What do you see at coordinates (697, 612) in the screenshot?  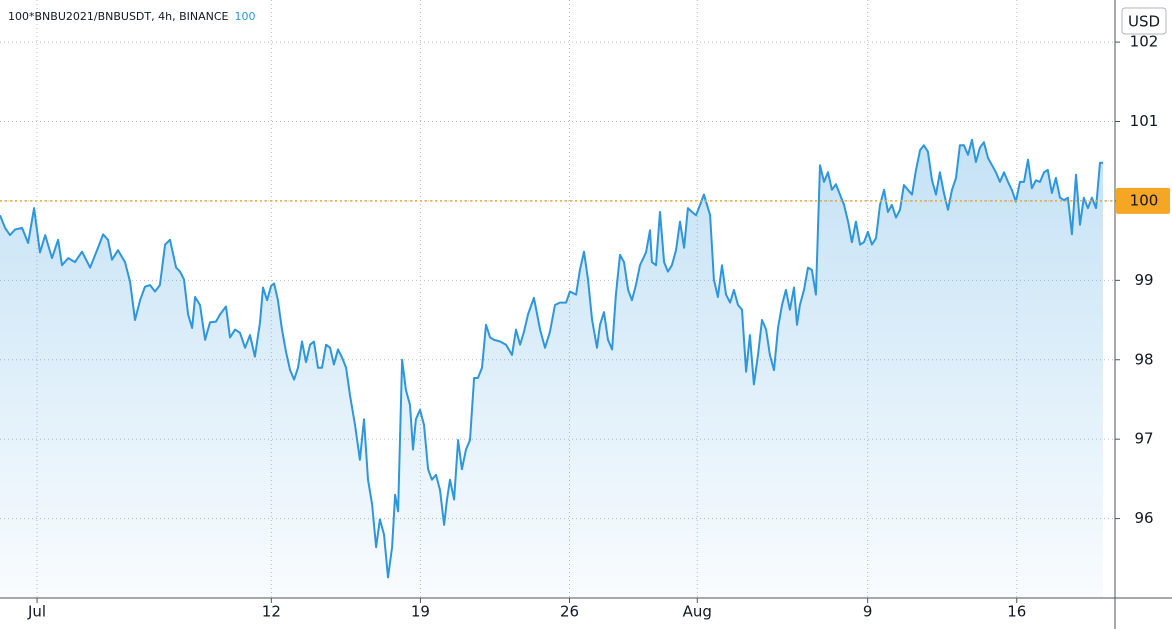 I see `x-tick-label: Aug` at bounding box center [697, 612].